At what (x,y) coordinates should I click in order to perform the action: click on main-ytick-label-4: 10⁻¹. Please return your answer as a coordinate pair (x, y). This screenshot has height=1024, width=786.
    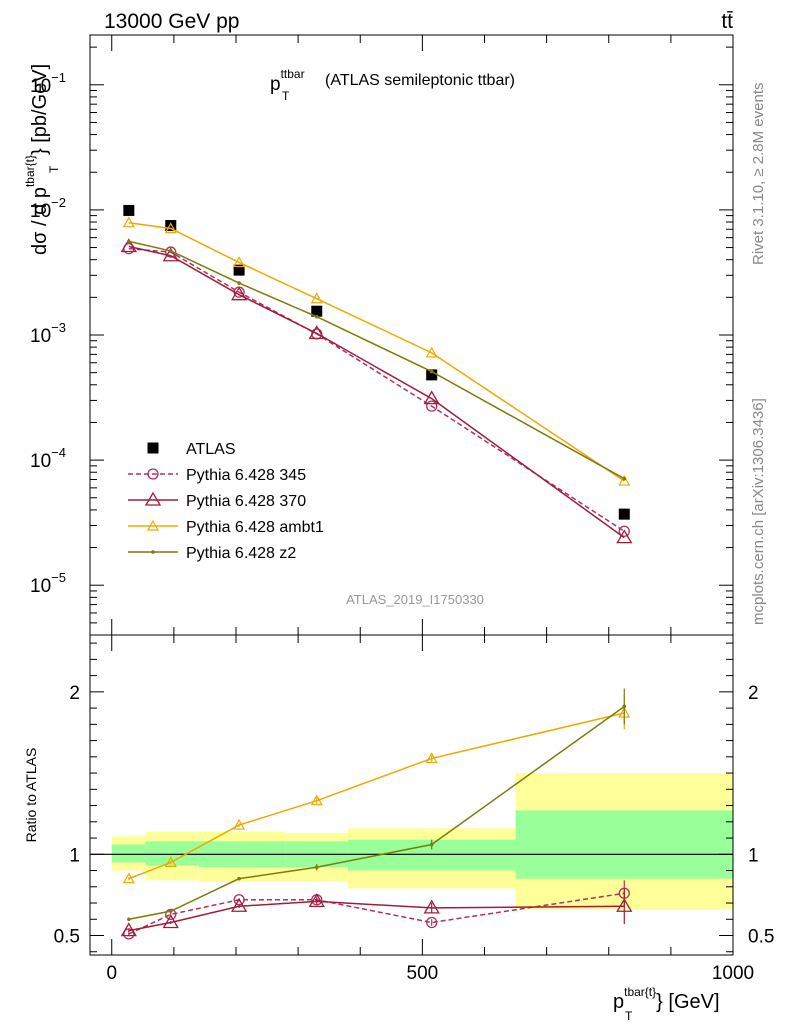
    Looking at the image, I should click on (48, 83).